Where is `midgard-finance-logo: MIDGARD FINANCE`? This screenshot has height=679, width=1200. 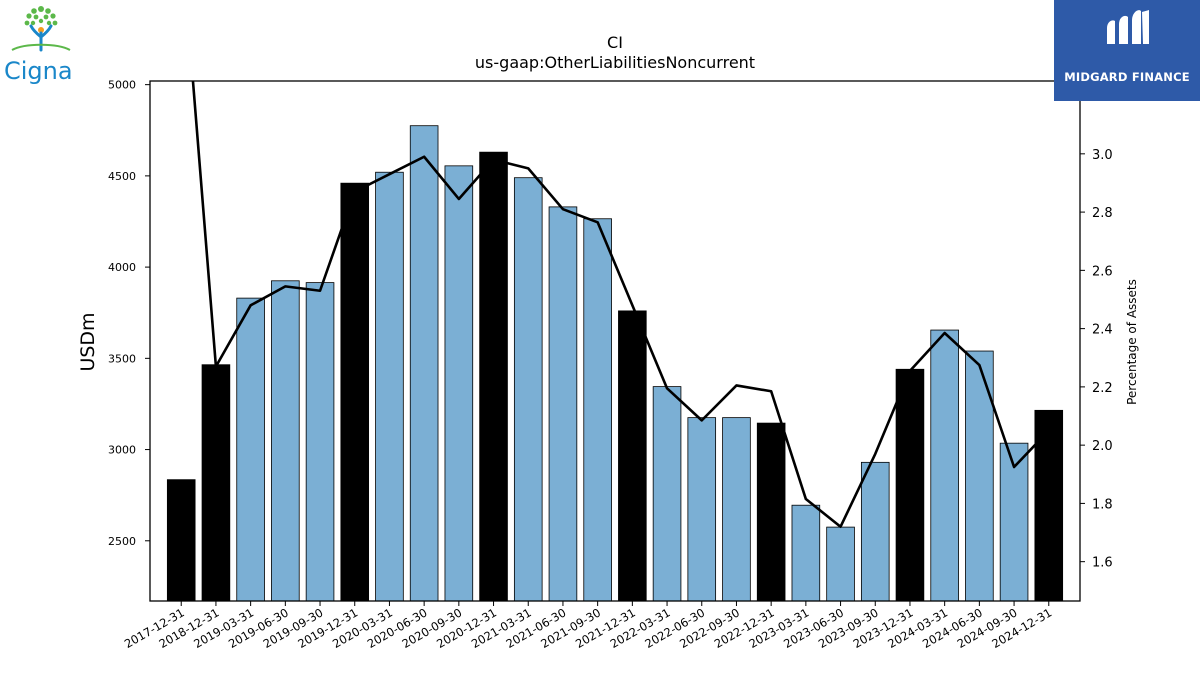
midgard-finance-logo: MIDGARD FINANCE is located at coordinates (1127, 50).